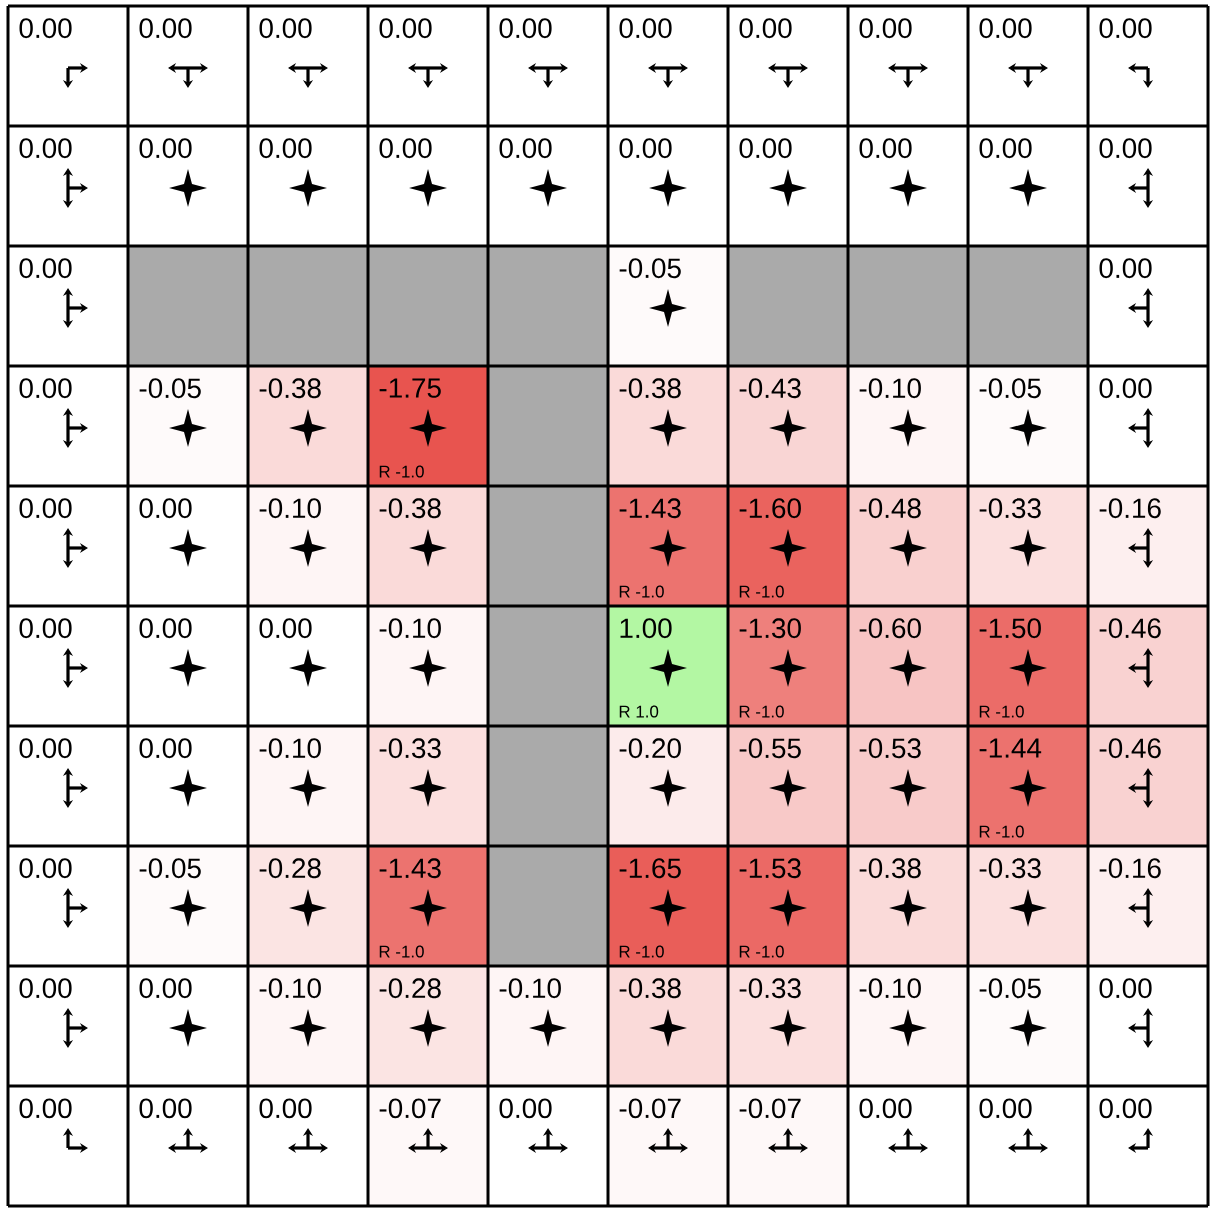  What do you see at coordinates (646, 628) in the screenshot?
I see `data-label: 1.00` at bounding box center [646, 628].